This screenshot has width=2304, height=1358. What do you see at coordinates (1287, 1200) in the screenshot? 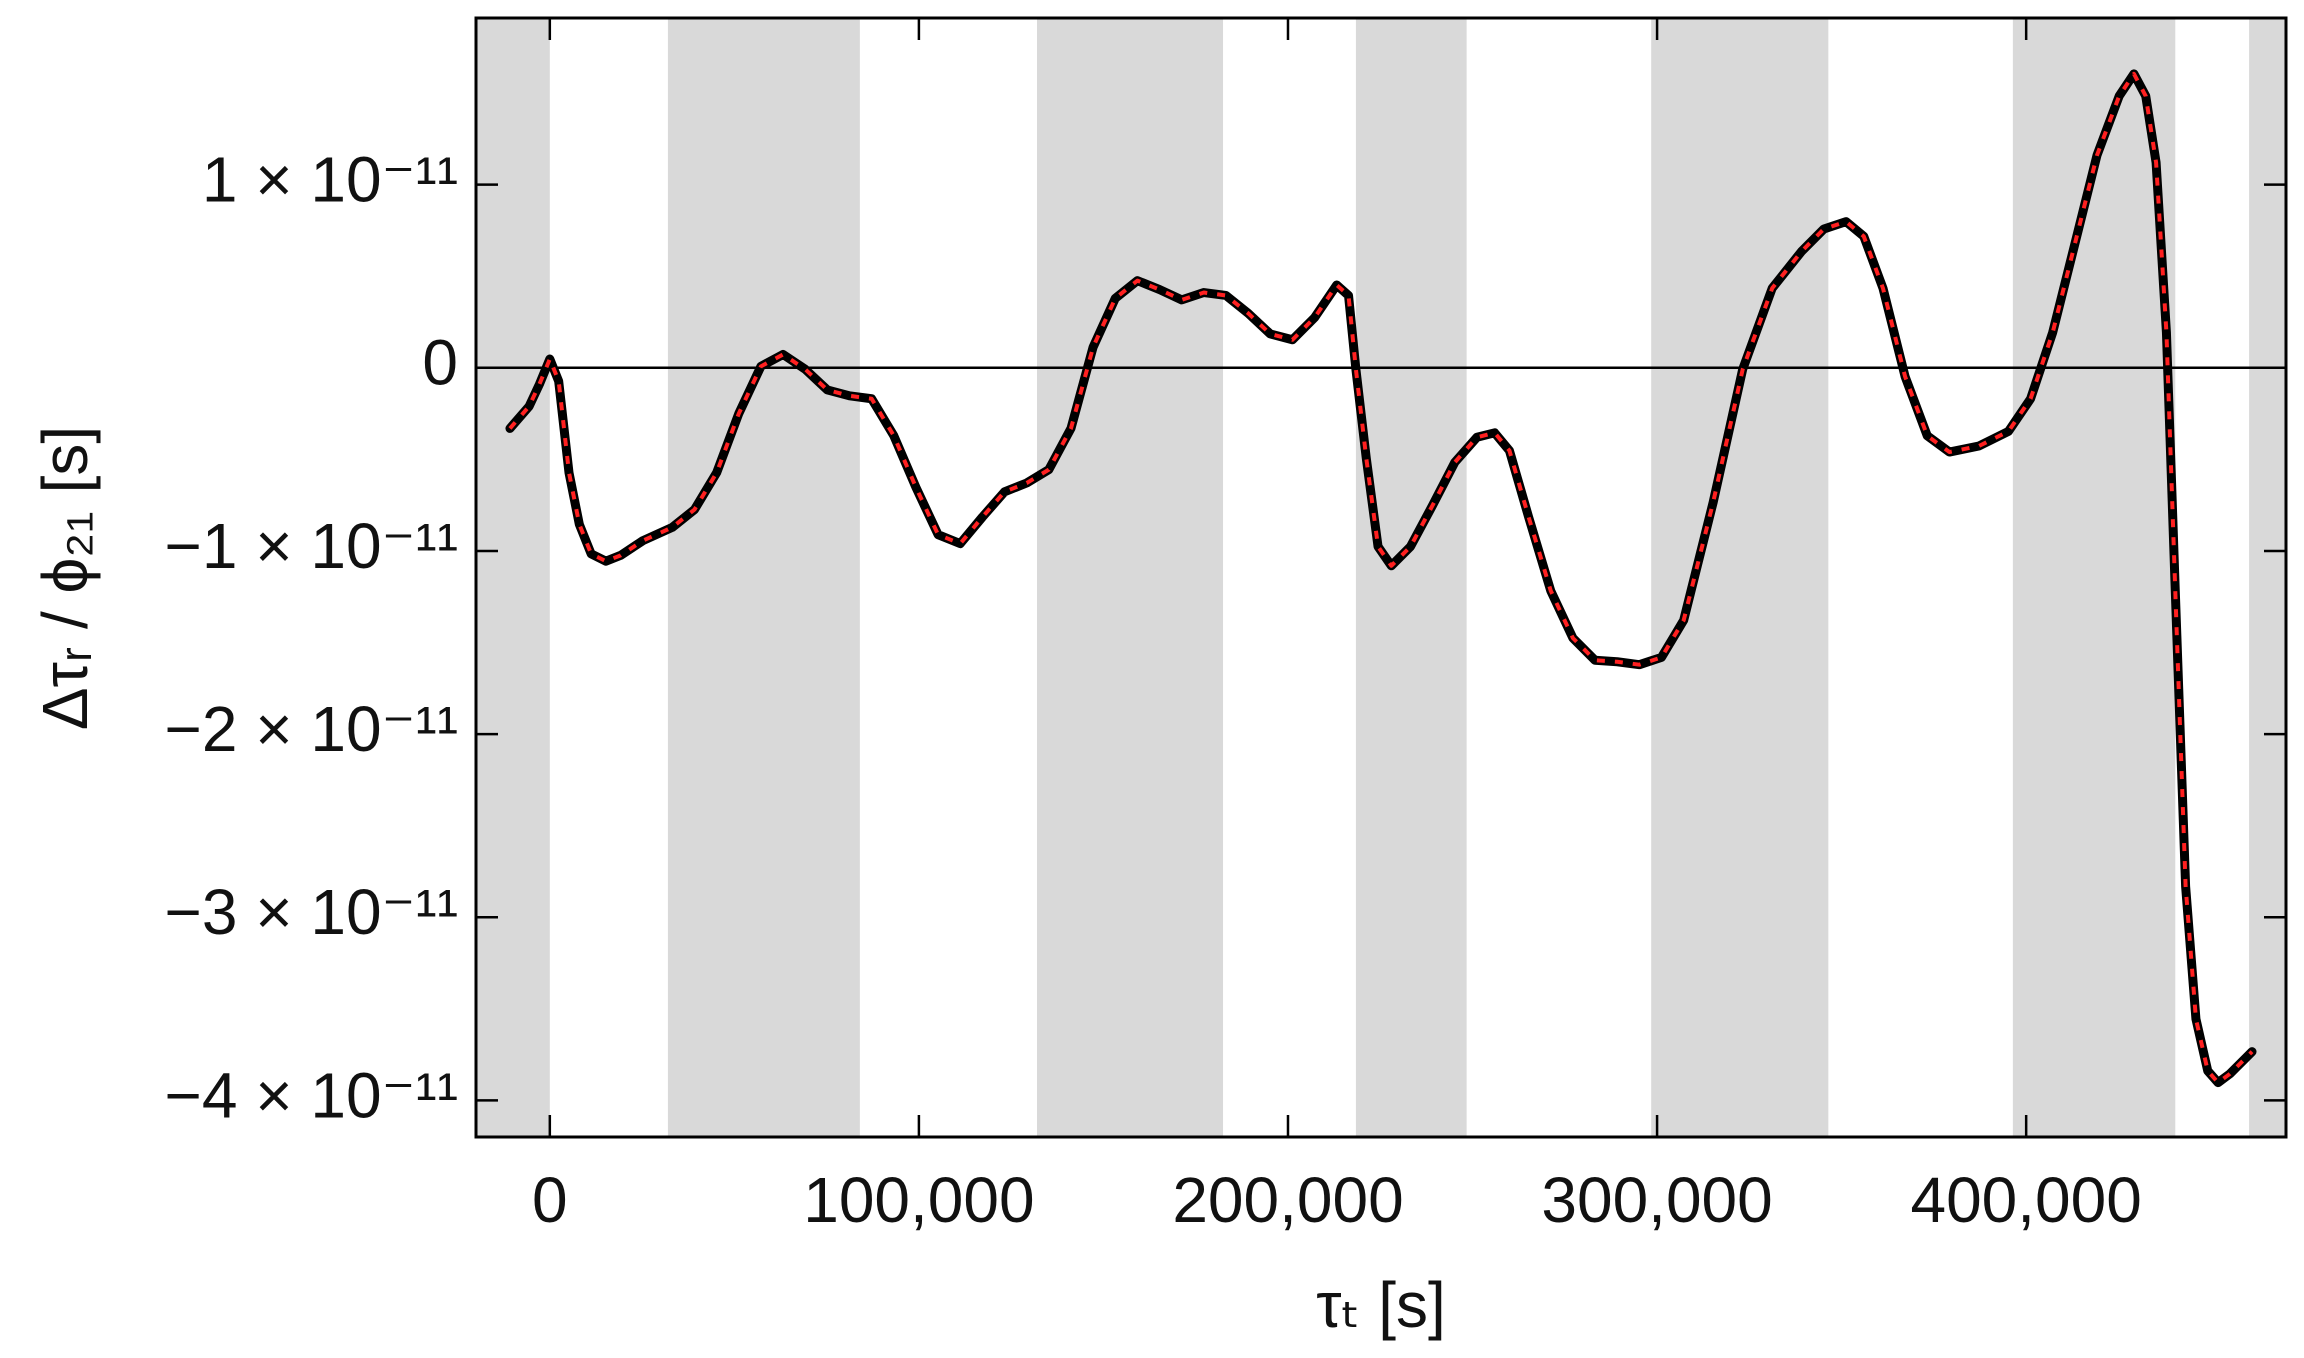
I see `x-tick-label: 200,000` at bounding box center [1287, 1200].